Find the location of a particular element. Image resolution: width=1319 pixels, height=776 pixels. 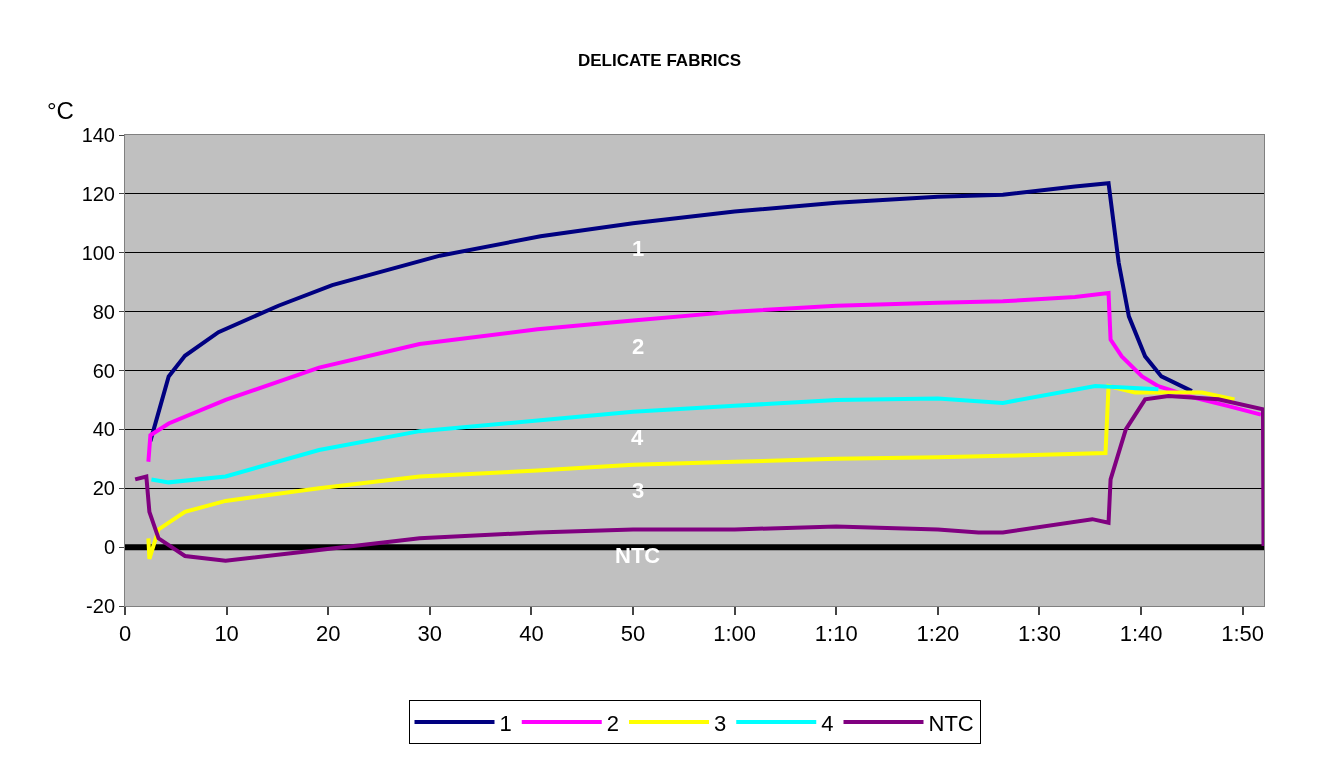

chart-title: DELICATE FABRICS is located at coordinates (659, 61).